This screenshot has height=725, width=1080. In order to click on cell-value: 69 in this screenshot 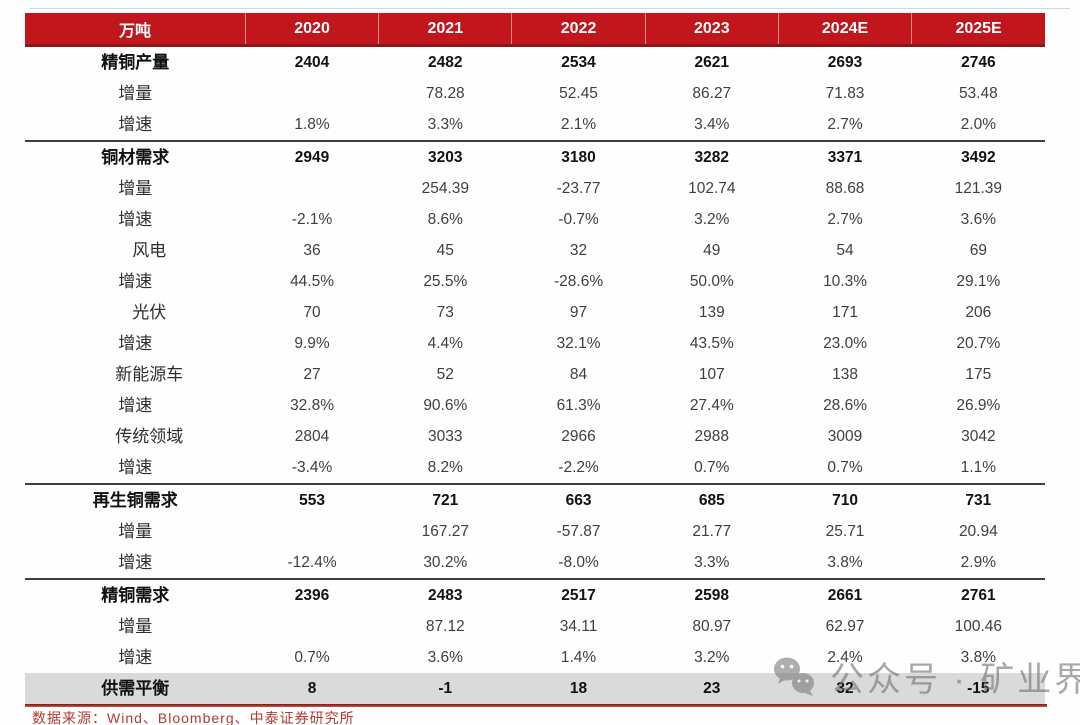, I will do `click(978, 250)`.